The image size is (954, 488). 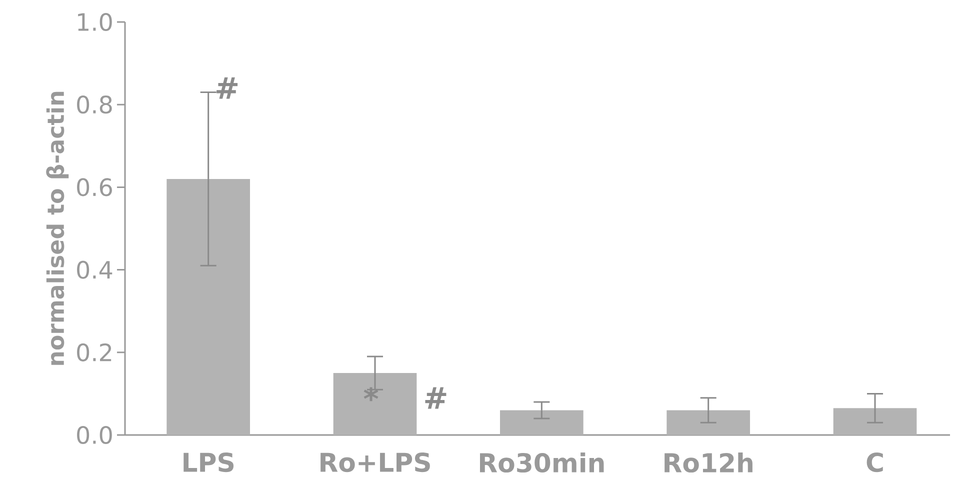 I want to click on y-tick-label: 0.0, so click(x=94, y=435).